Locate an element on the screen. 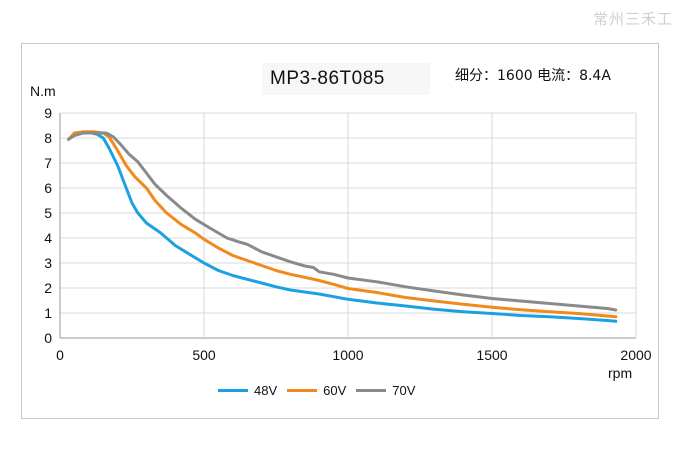  chart-subtitle: 细分：1600 电流：8.4A is located at coordinates (533, 76).